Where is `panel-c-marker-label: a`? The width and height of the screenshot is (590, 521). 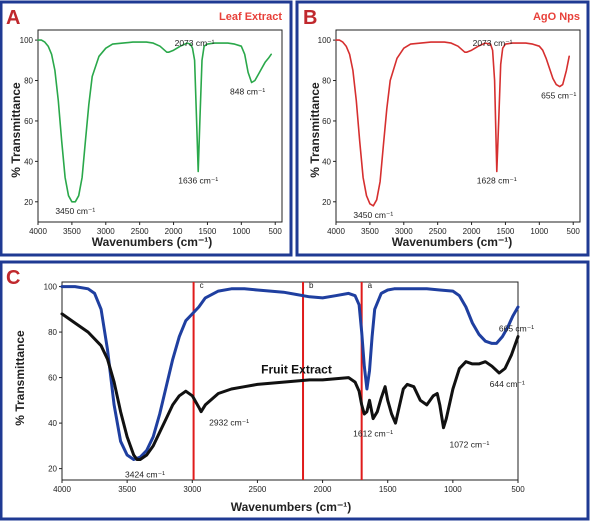 panel-c-marker-label: a is located at coordinates (370, 285).